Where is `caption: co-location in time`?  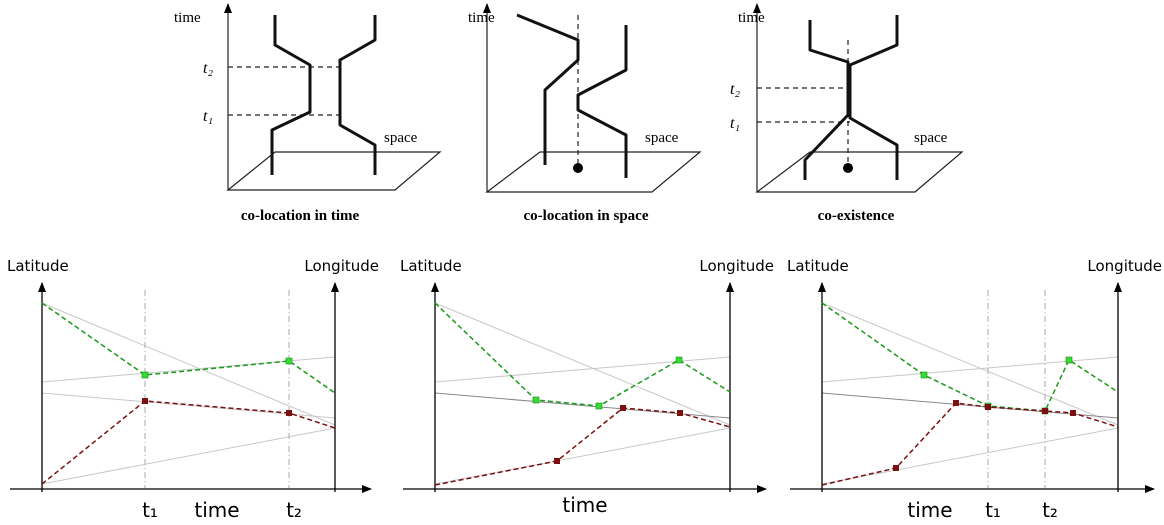
caption: co-location in time is located at coordinates (300, 216).